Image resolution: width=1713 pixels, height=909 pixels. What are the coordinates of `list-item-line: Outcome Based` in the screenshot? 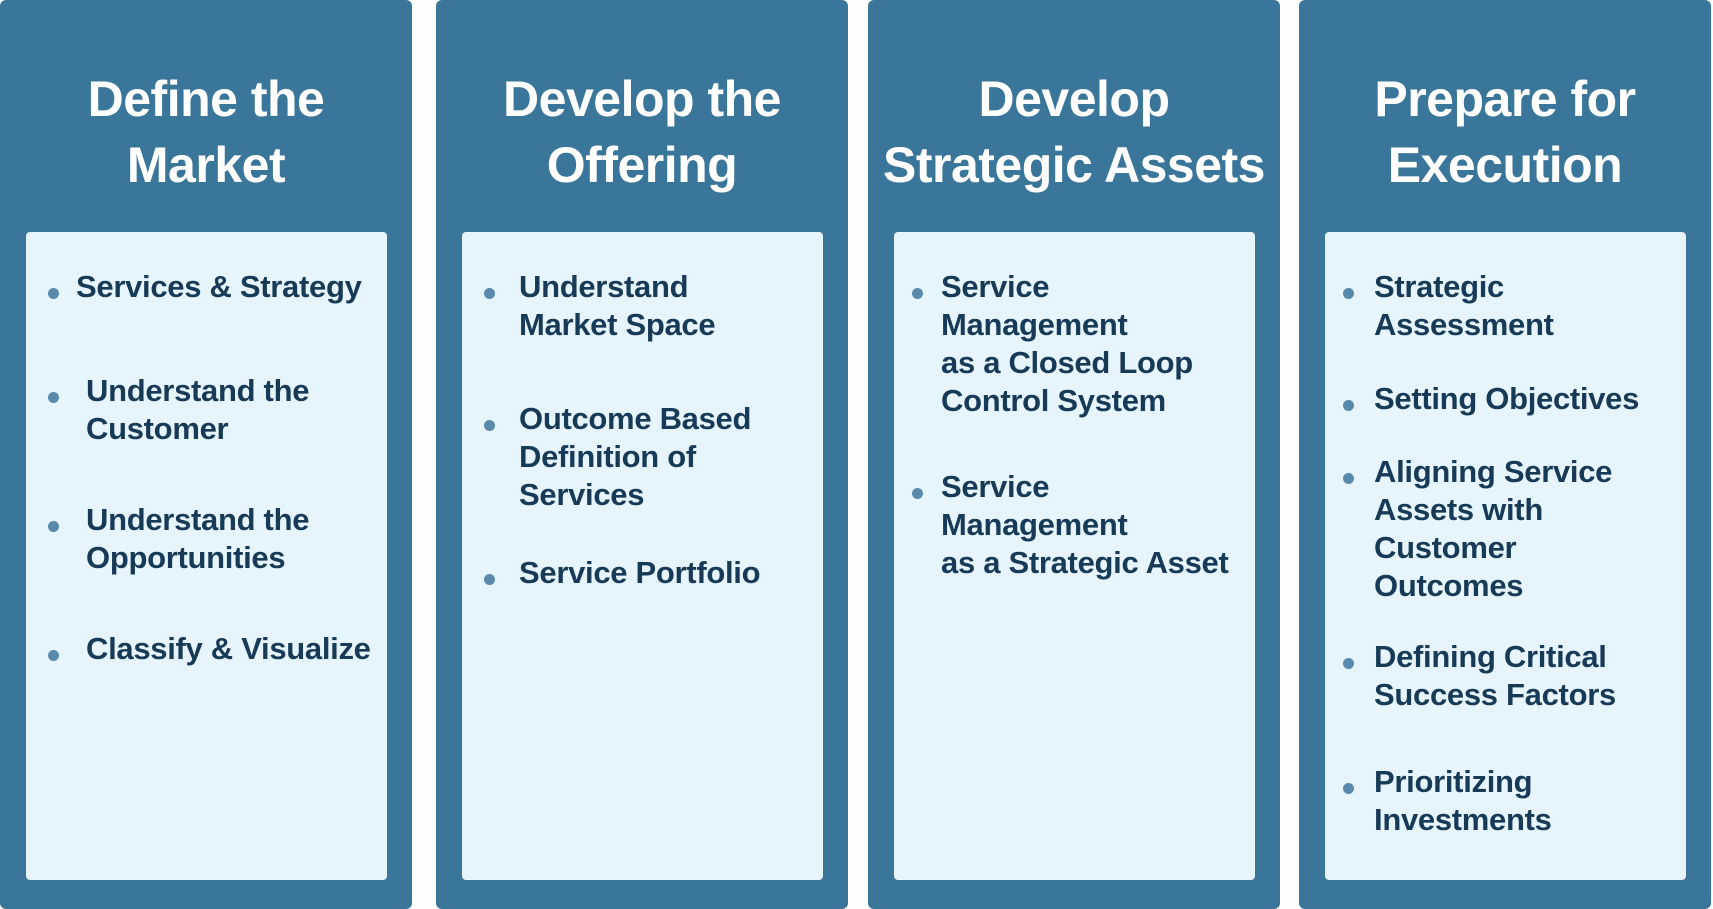 It's located at (635, 418).